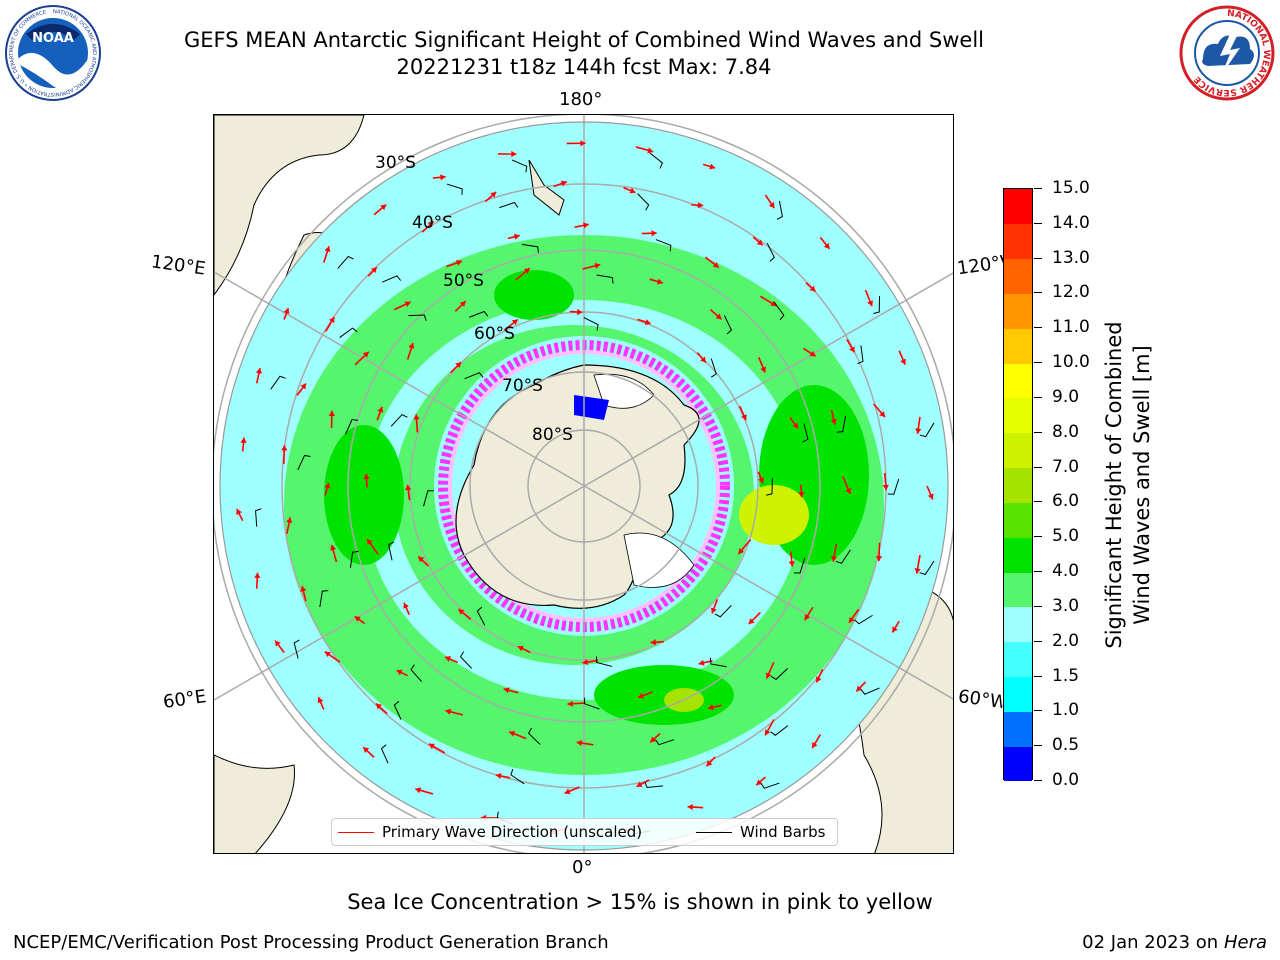 The width and height of the screenshot is (1280, 960). Describe the element at coordinates (714, 832) in the screenshot. I see `wind-barb-swatch` at that location.